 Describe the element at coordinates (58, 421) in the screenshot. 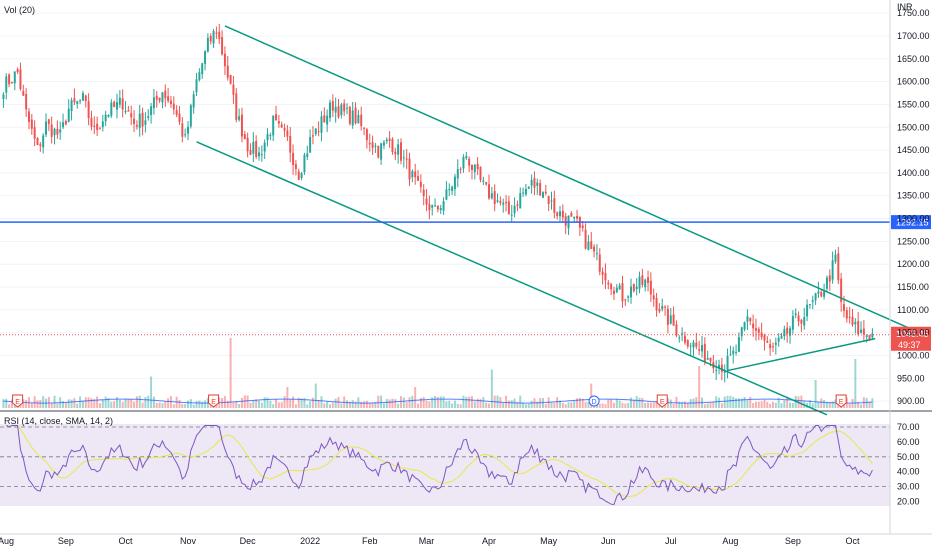

I see `rsi-indicator-label: RSI (14, close, SMA, 14, 2)` at that location.